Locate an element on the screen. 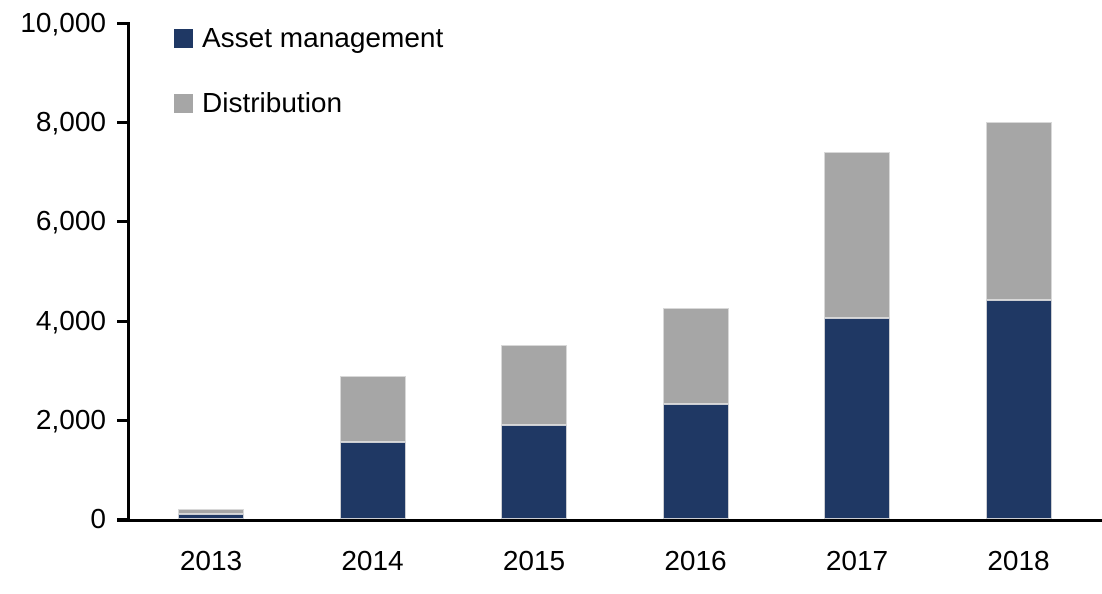 This screenshot has width=1102, height=594. y-tick-label: 0 is located at coordinates (98, 518).